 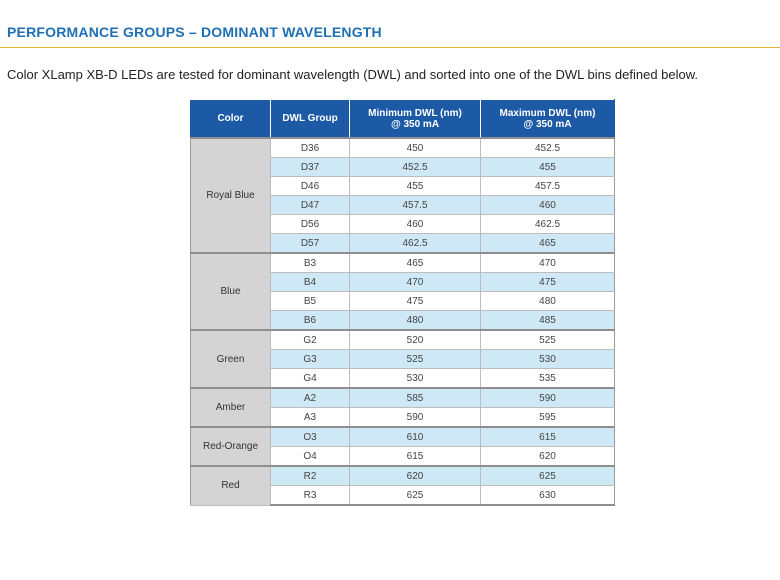 I want to click on table-row: Blue B3 465 470, so click(x=402, y=291).